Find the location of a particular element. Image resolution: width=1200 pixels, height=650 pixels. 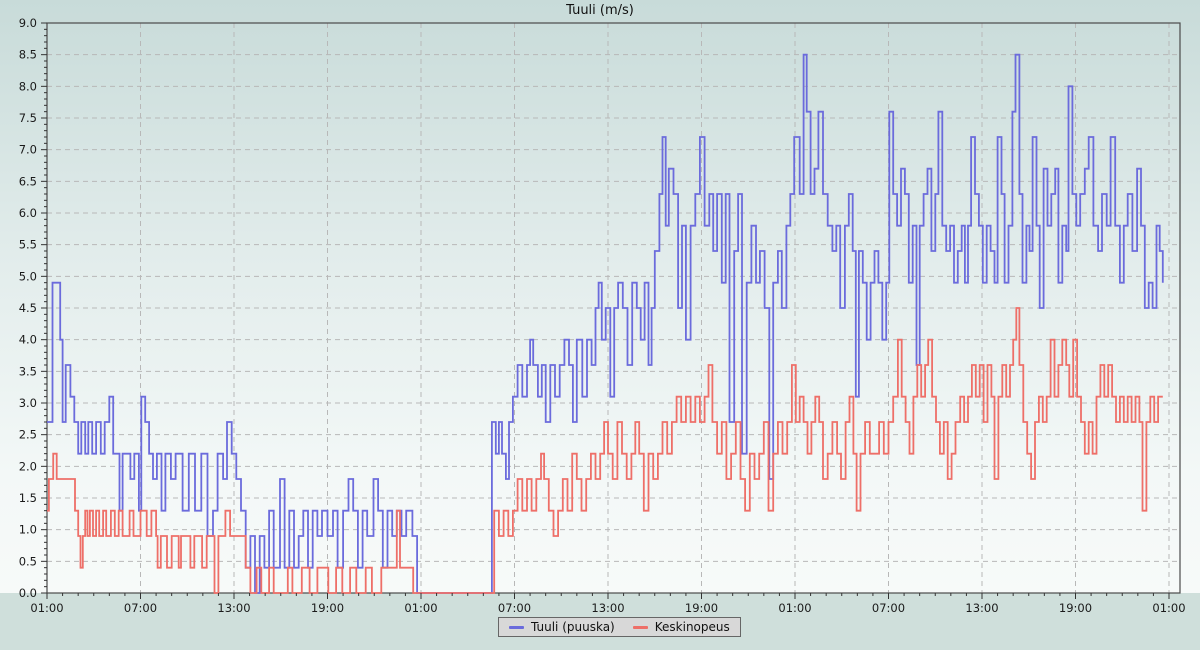

y-tick-label: 6.5 is located at coordinates (28, 181).